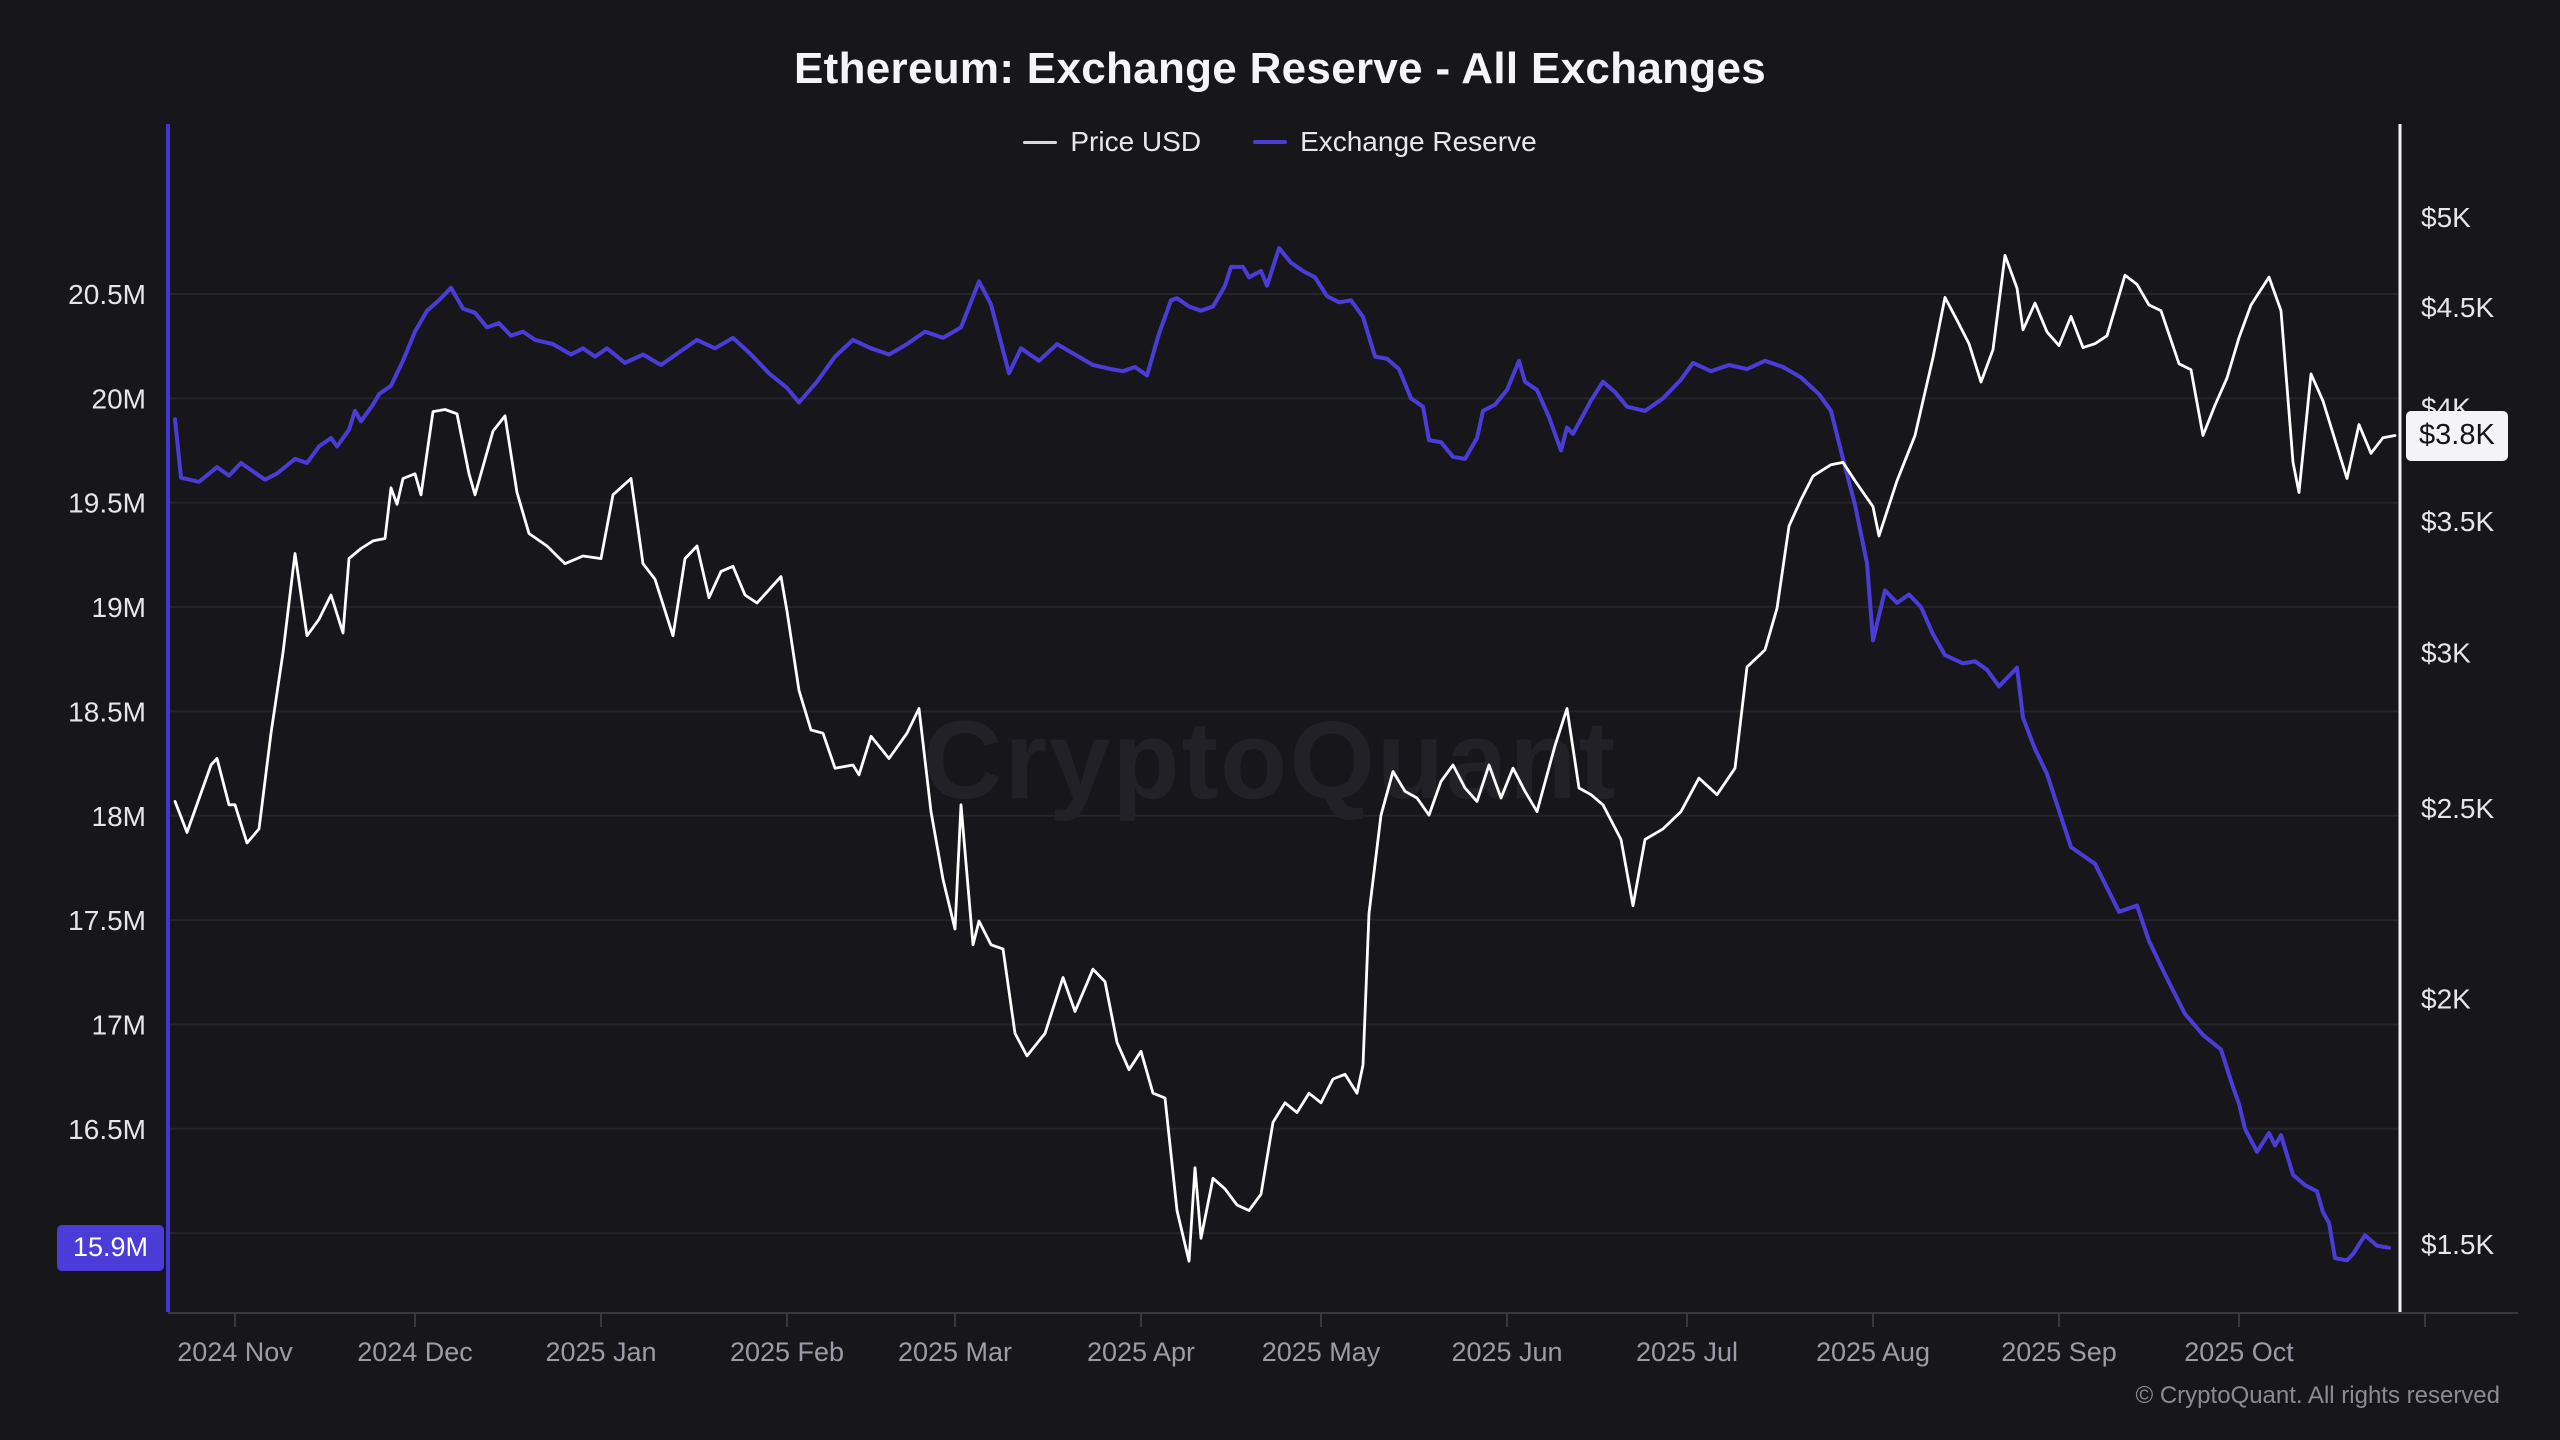 Image resolution: width=2560 pixels, height=1440 pixels. Describe the element at coordinates (1687, 1352) in the screenshot. I see `x-axis-month-label: 2025 Jul` at that location.